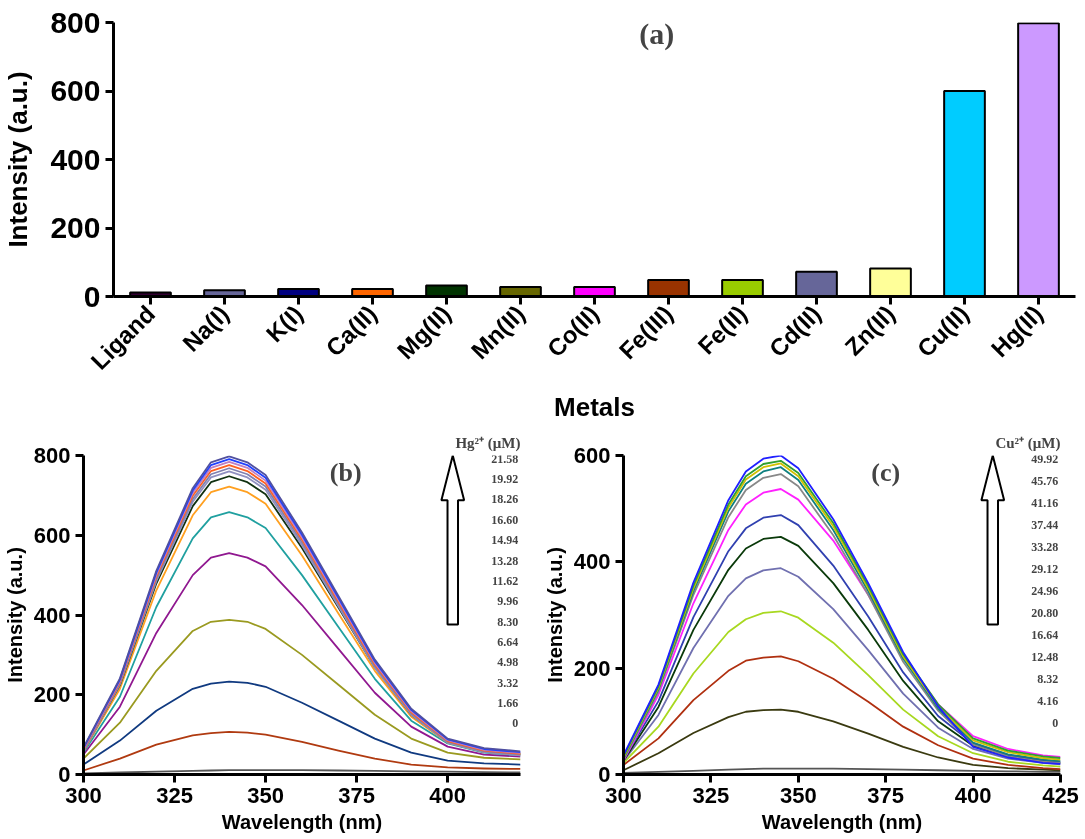 Image resolution: width=1085 pixels, height=839 pixels. What do you see at coordinates (886, 473) in the screenshot?
I see `annotation: (c)` at bounding box center [886, 473].